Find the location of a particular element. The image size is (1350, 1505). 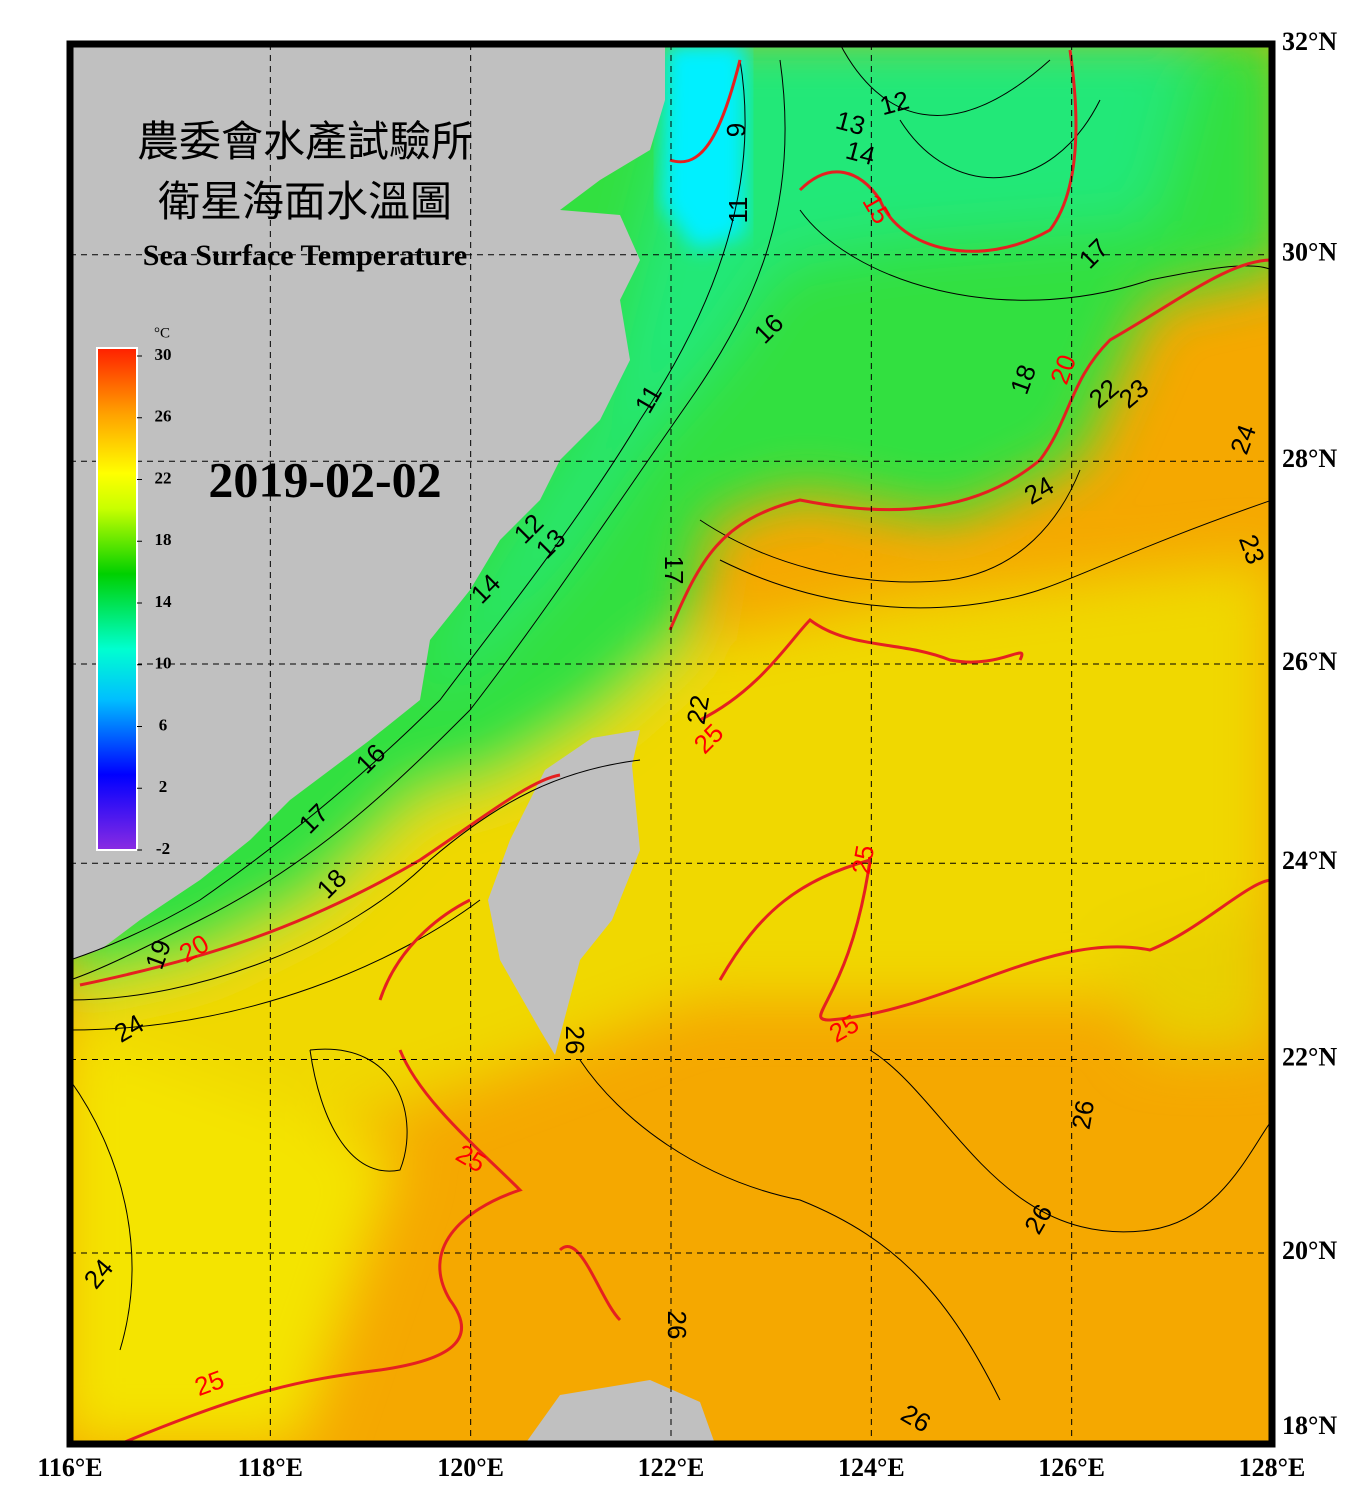

lon-tick-label: 124°E is located at coordinates (871, 1467).